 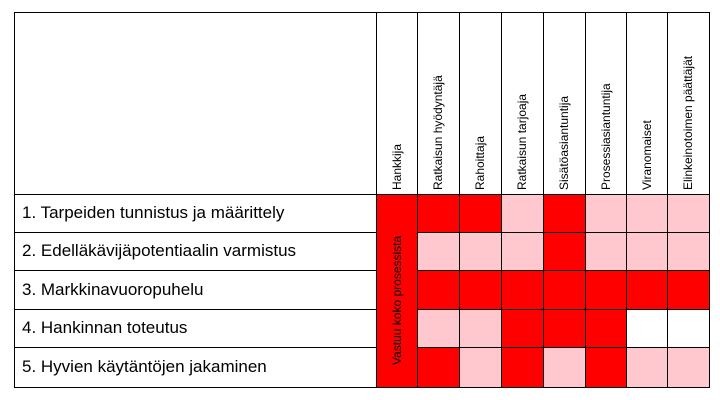 What do you see at coordinates (688, 122) in the screenshot?
I see `column-header: Elinkeinotoimen päättäjät` at bounding box center [688, 122].